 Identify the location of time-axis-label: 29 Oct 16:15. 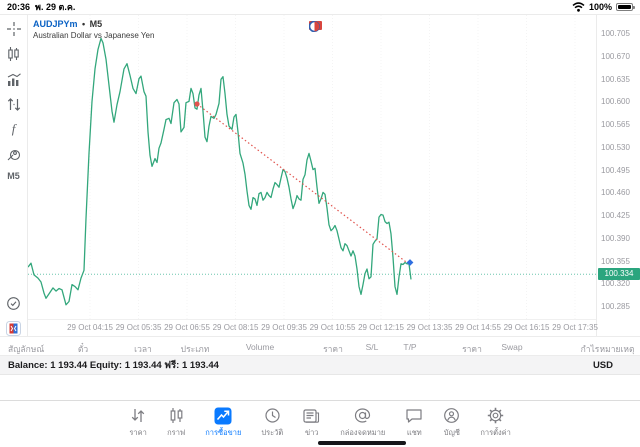
(526, 327).